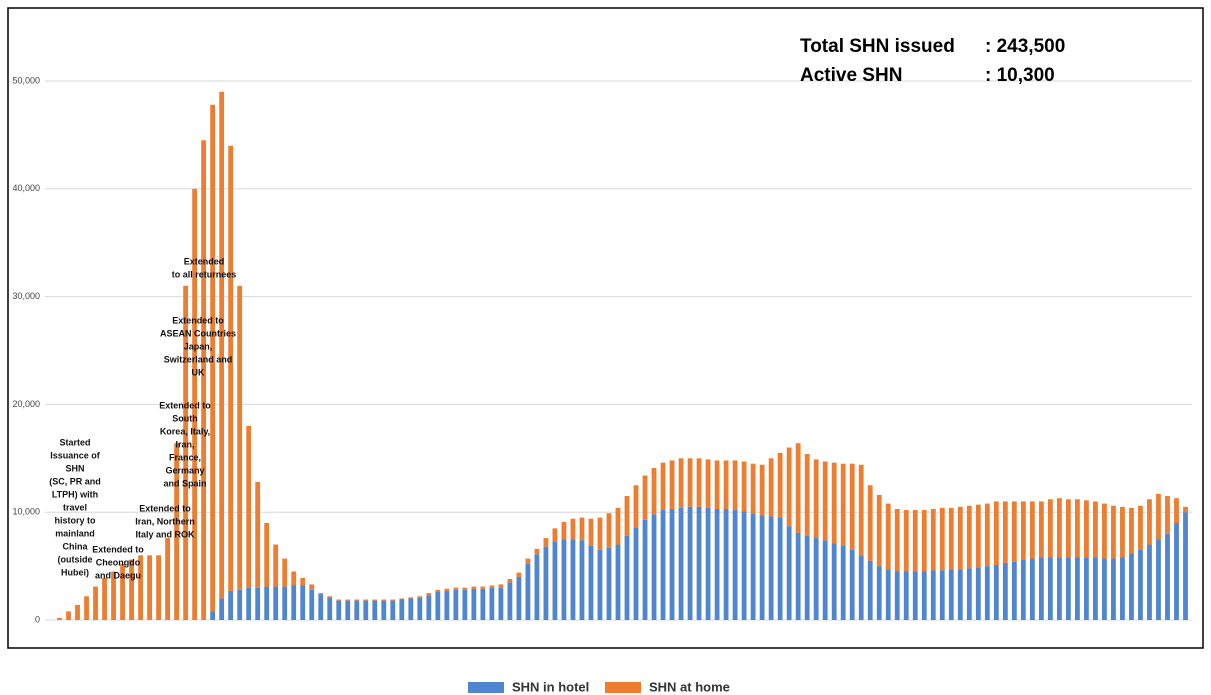  What do you see at coordinates (118, 575) in the screenshot?
I see `annotation: and Daegu` at bounding box center [118, 575].